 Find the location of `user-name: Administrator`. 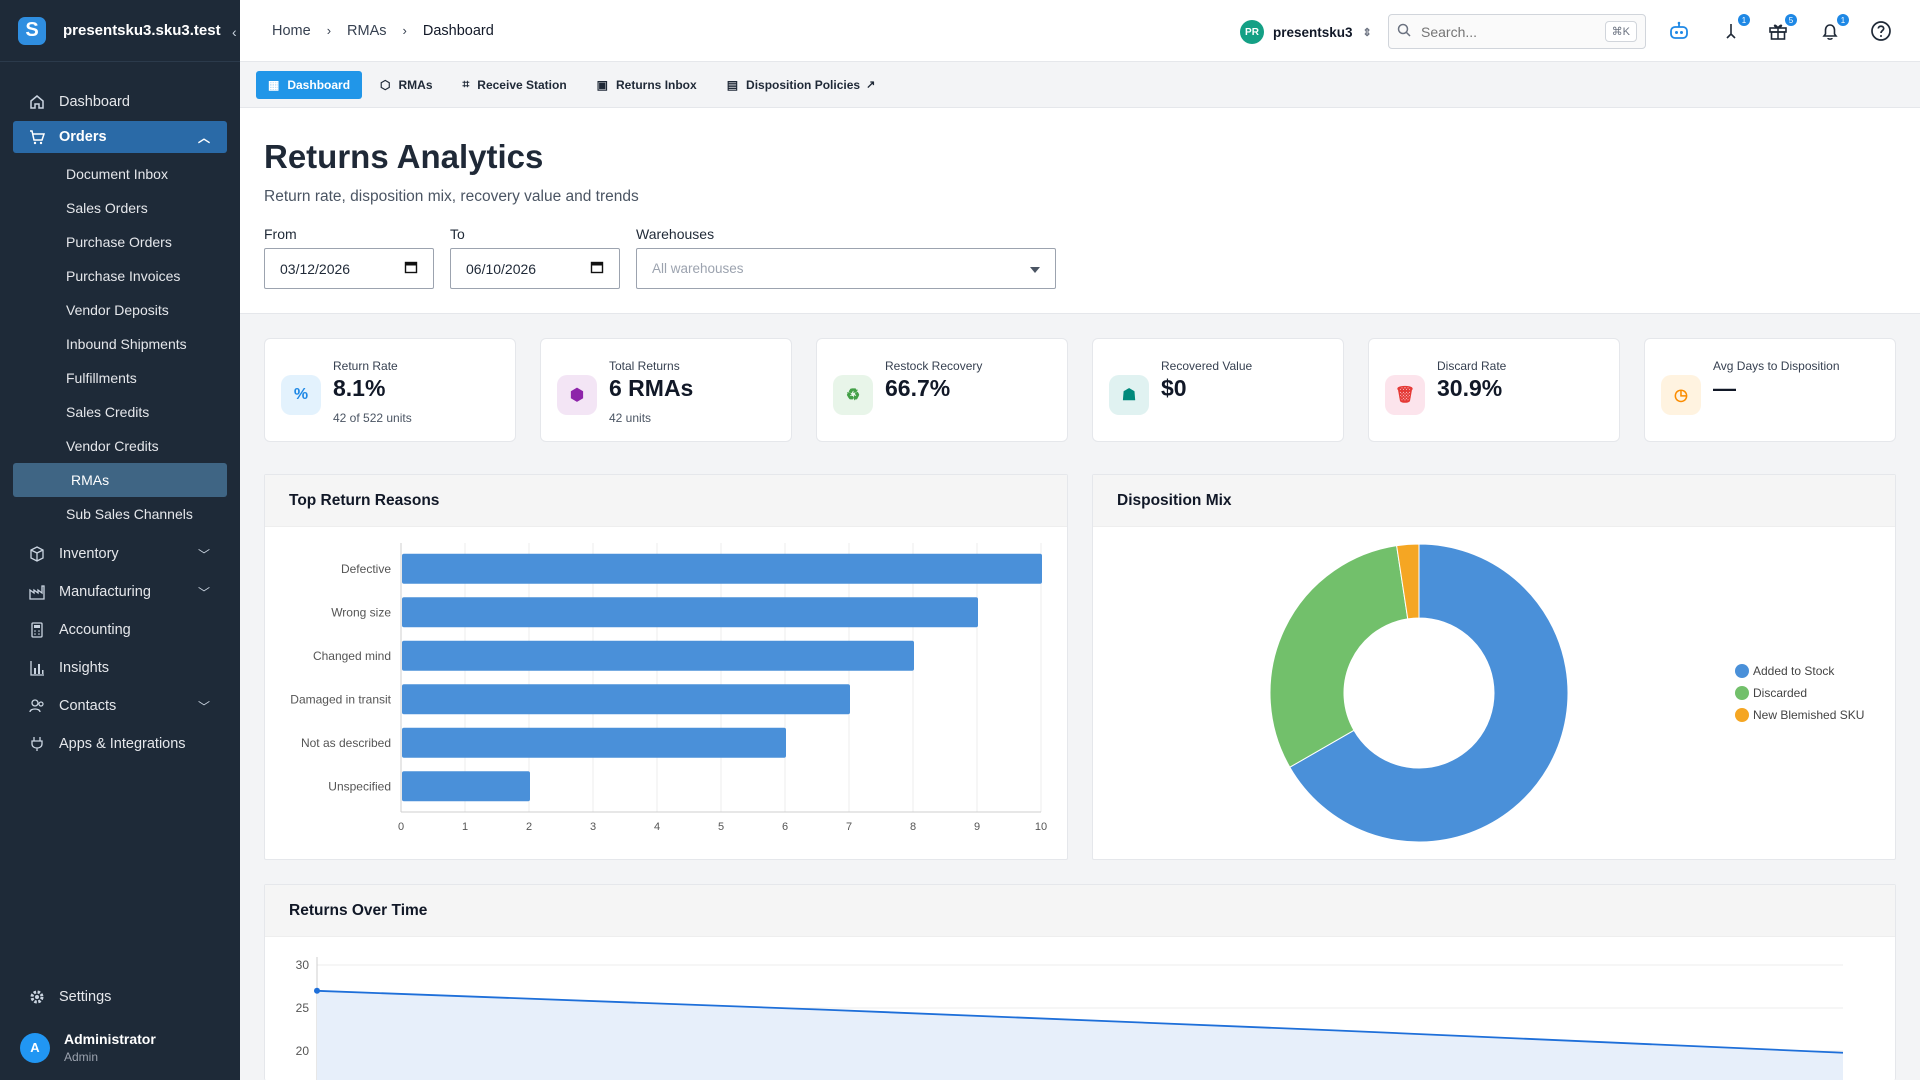

user-name: Administrator is located at coordinates (110, 1039).